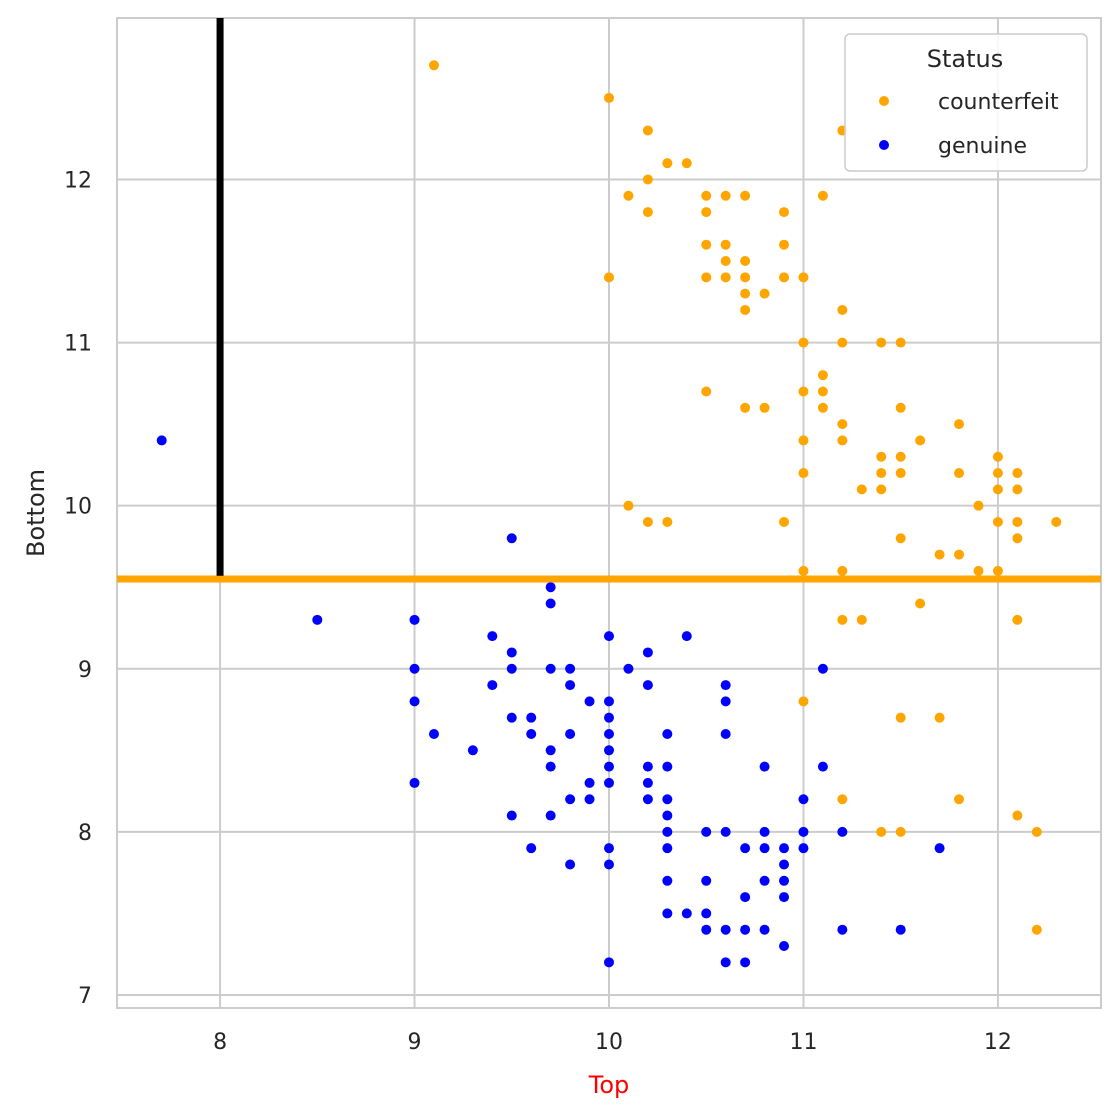 The width and height of the screenshot is (1120, 1120). Describe the element at coordinates (78, 507) in the screenshot. I see `y-tick-label: 10` at that location.